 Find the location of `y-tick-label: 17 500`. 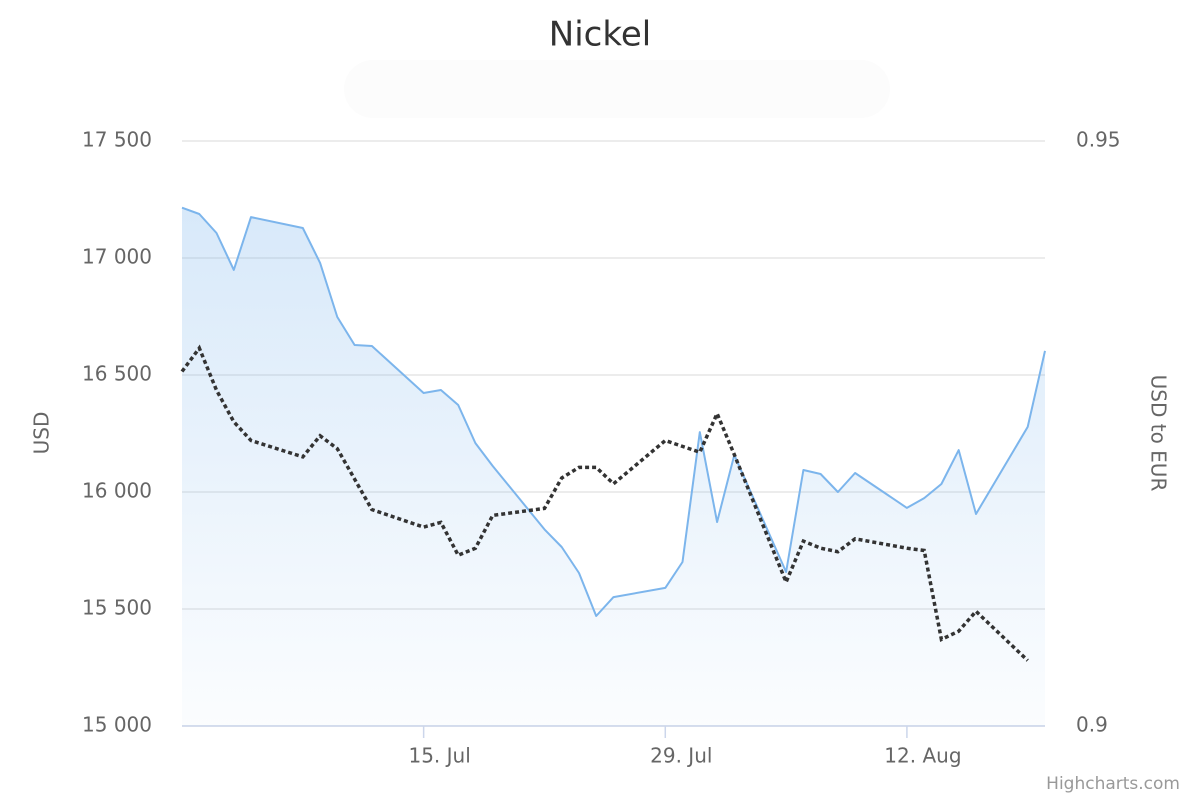

y-tick-label: 17 500 is located at coordinates (117, 140).